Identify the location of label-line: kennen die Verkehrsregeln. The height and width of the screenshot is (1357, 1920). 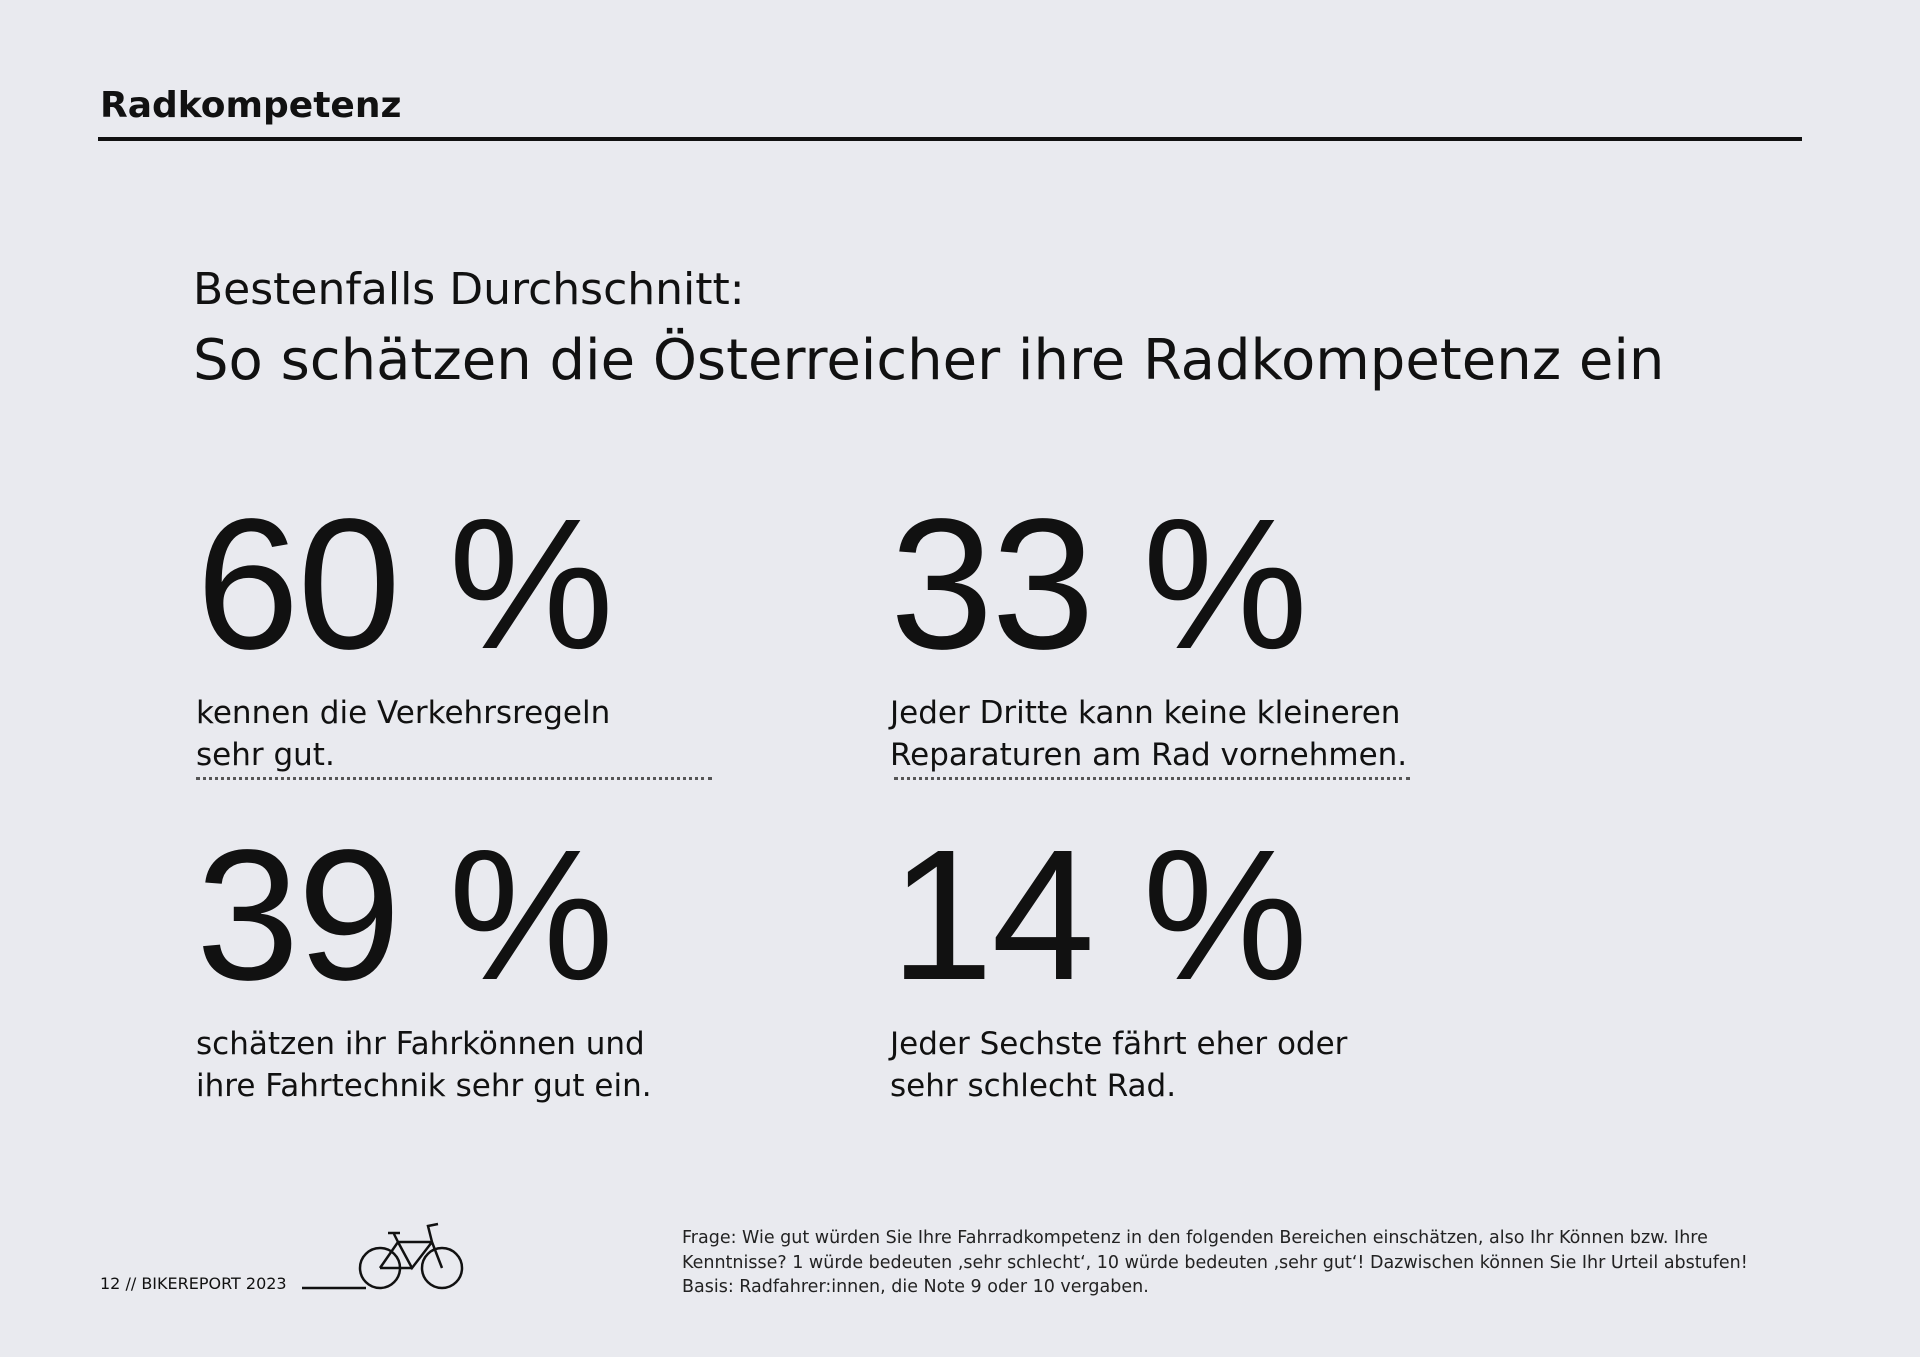
(403, 713).